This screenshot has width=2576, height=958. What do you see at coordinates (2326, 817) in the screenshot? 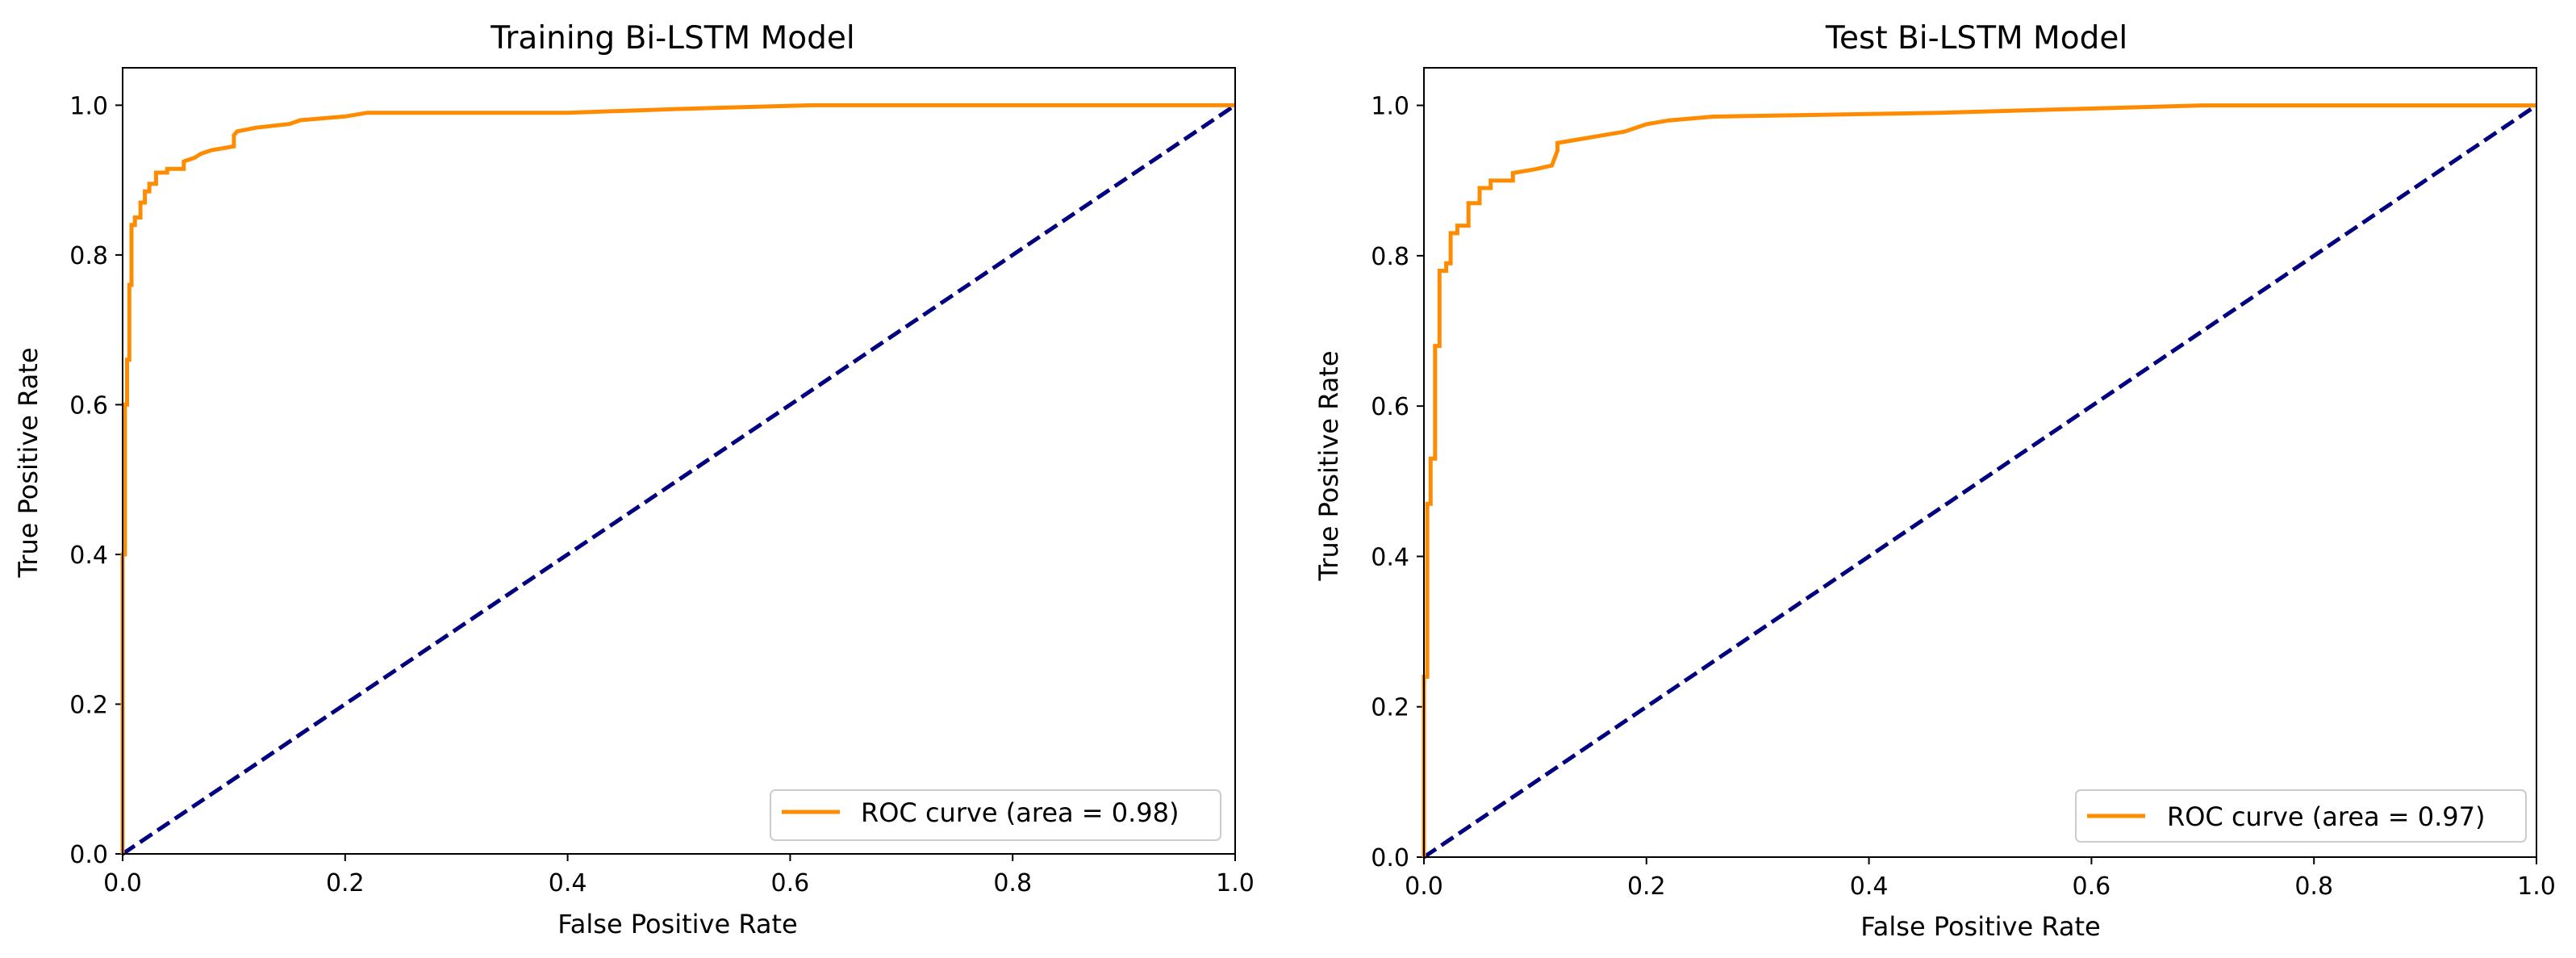
I see `legend-label: ROC curve (area = 0.97)` at bounding box center [2326, 817].